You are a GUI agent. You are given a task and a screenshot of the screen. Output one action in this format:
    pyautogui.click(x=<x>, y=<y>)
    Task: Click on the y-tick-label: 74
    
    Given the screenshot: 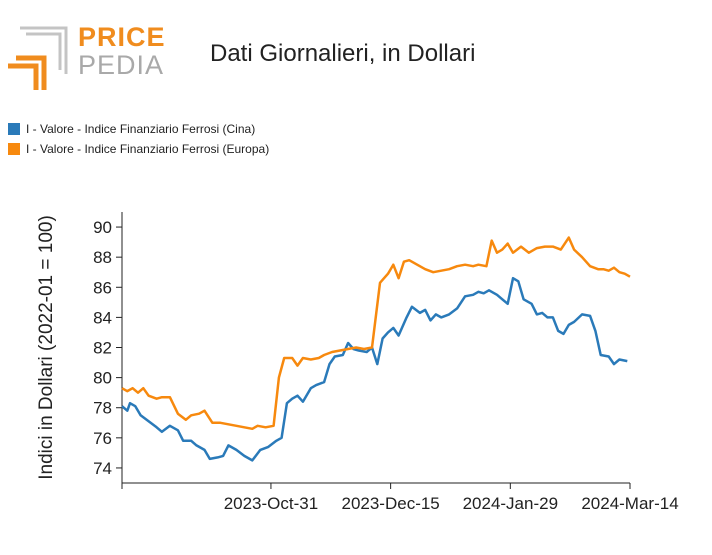 What is the action you would take?
    pyautogui.click(x=102, y=468)
    